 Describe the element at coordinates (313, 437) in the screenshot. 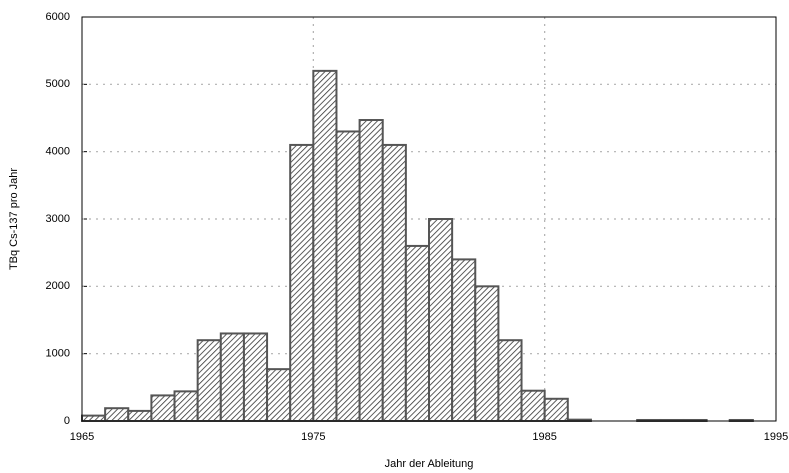

I see `x-tick-label: 1975` at that location.